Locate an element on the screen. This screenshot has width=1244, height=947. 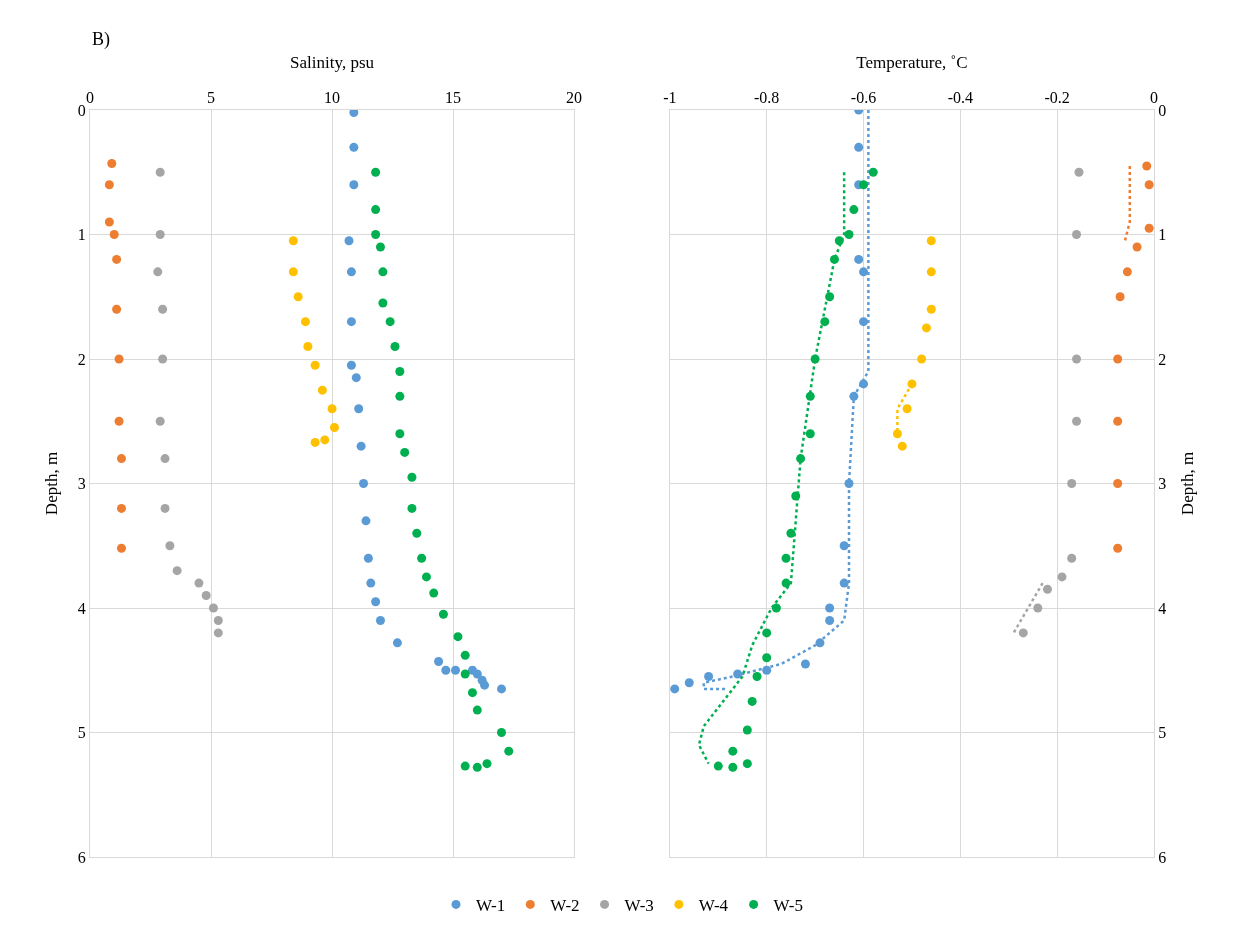
legend-label: W-2 is located at coordinates (565, 906).